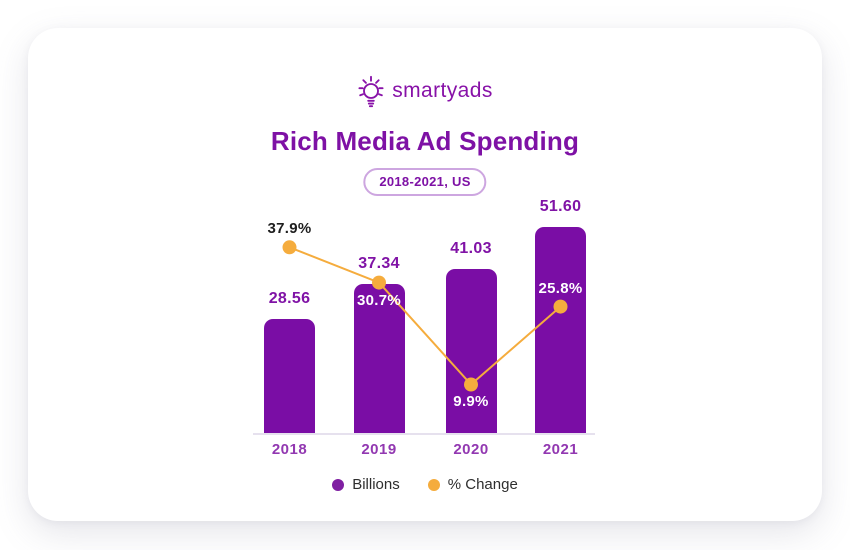 This screenshot has width=850, height=550. What do you see at coordinates (376, 484) in the screenshot?
I see `legend-label: Billions` at bounding box center [376, 484].